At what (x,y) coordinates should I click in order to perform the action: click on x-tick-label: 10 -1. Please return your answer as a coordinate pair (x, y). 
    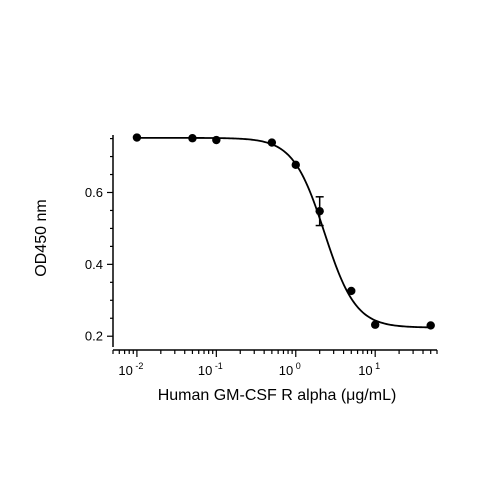
    Looking at the image, I should click on (210, 369).